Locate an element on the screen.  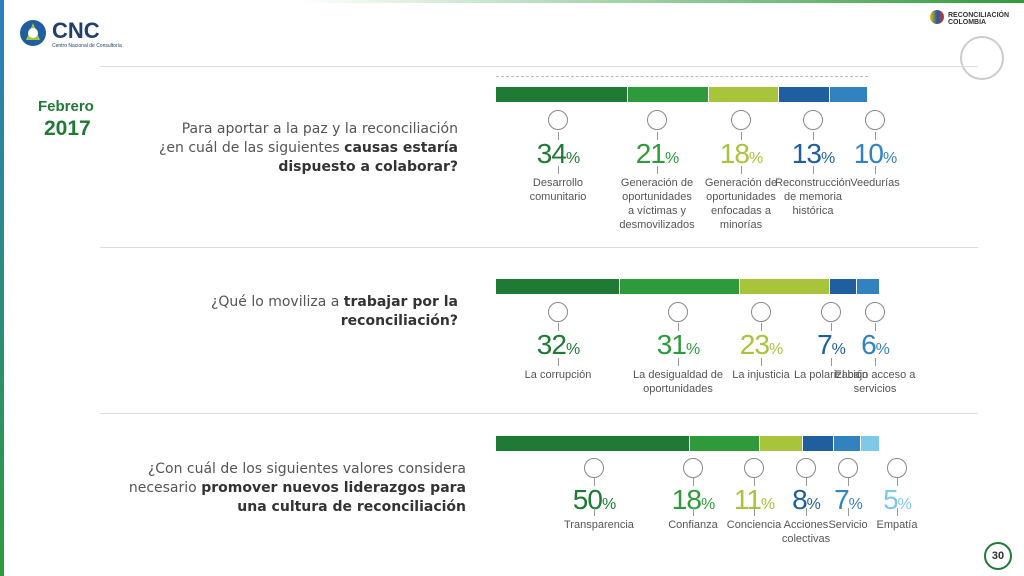
value-label: 21% is located at coordinates (657, 154).